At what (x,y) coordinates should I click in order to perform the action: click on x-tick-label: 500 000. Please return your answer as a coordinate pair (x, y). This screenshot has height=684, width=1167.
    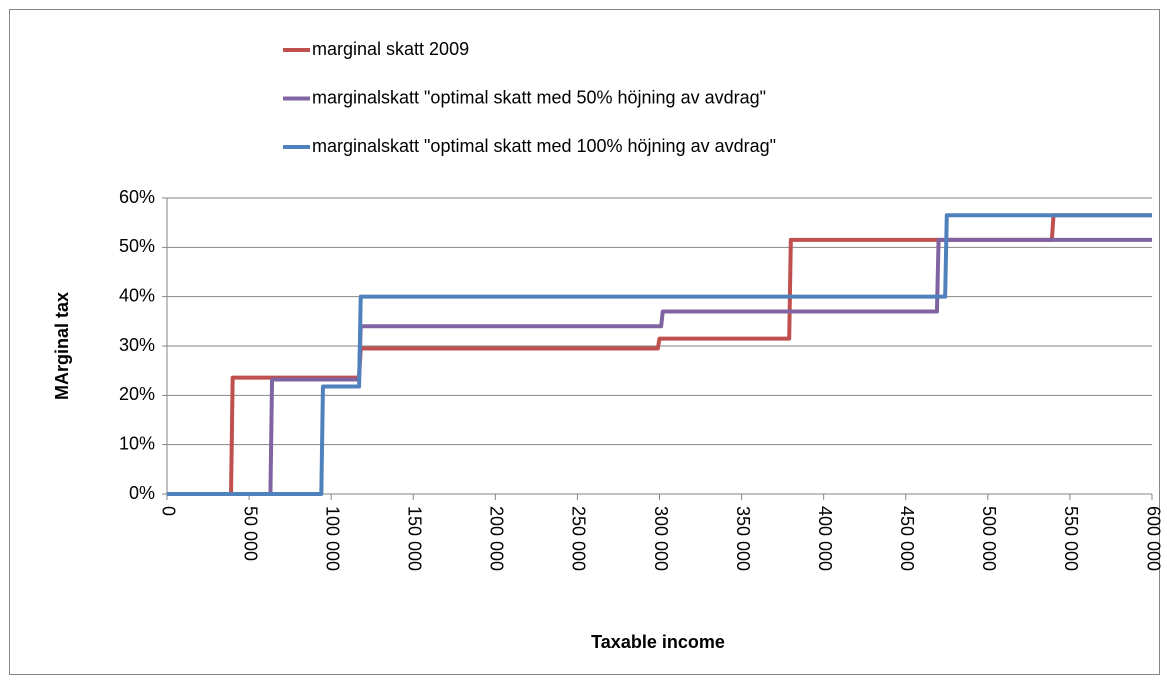
    Looking at the image, I should click on (989, 538).